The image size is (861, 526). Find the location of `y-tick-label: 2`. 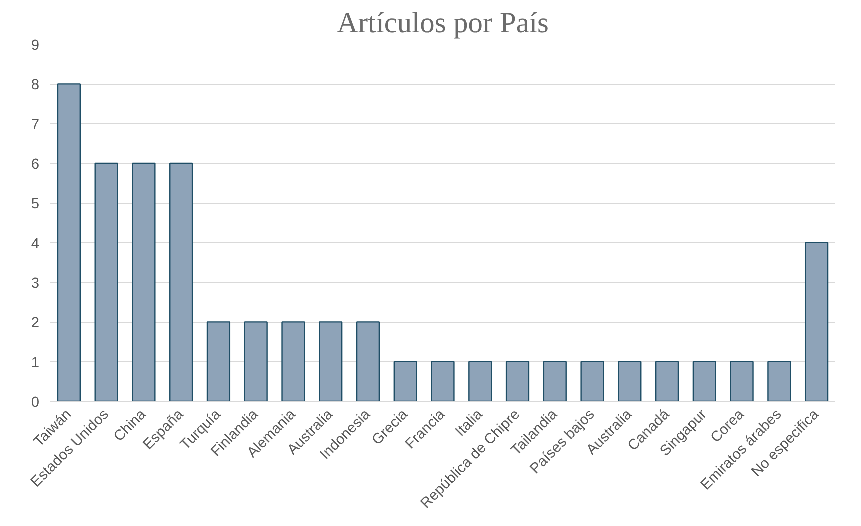

y-tick-label: 2 is located at coordinates (35, 324).